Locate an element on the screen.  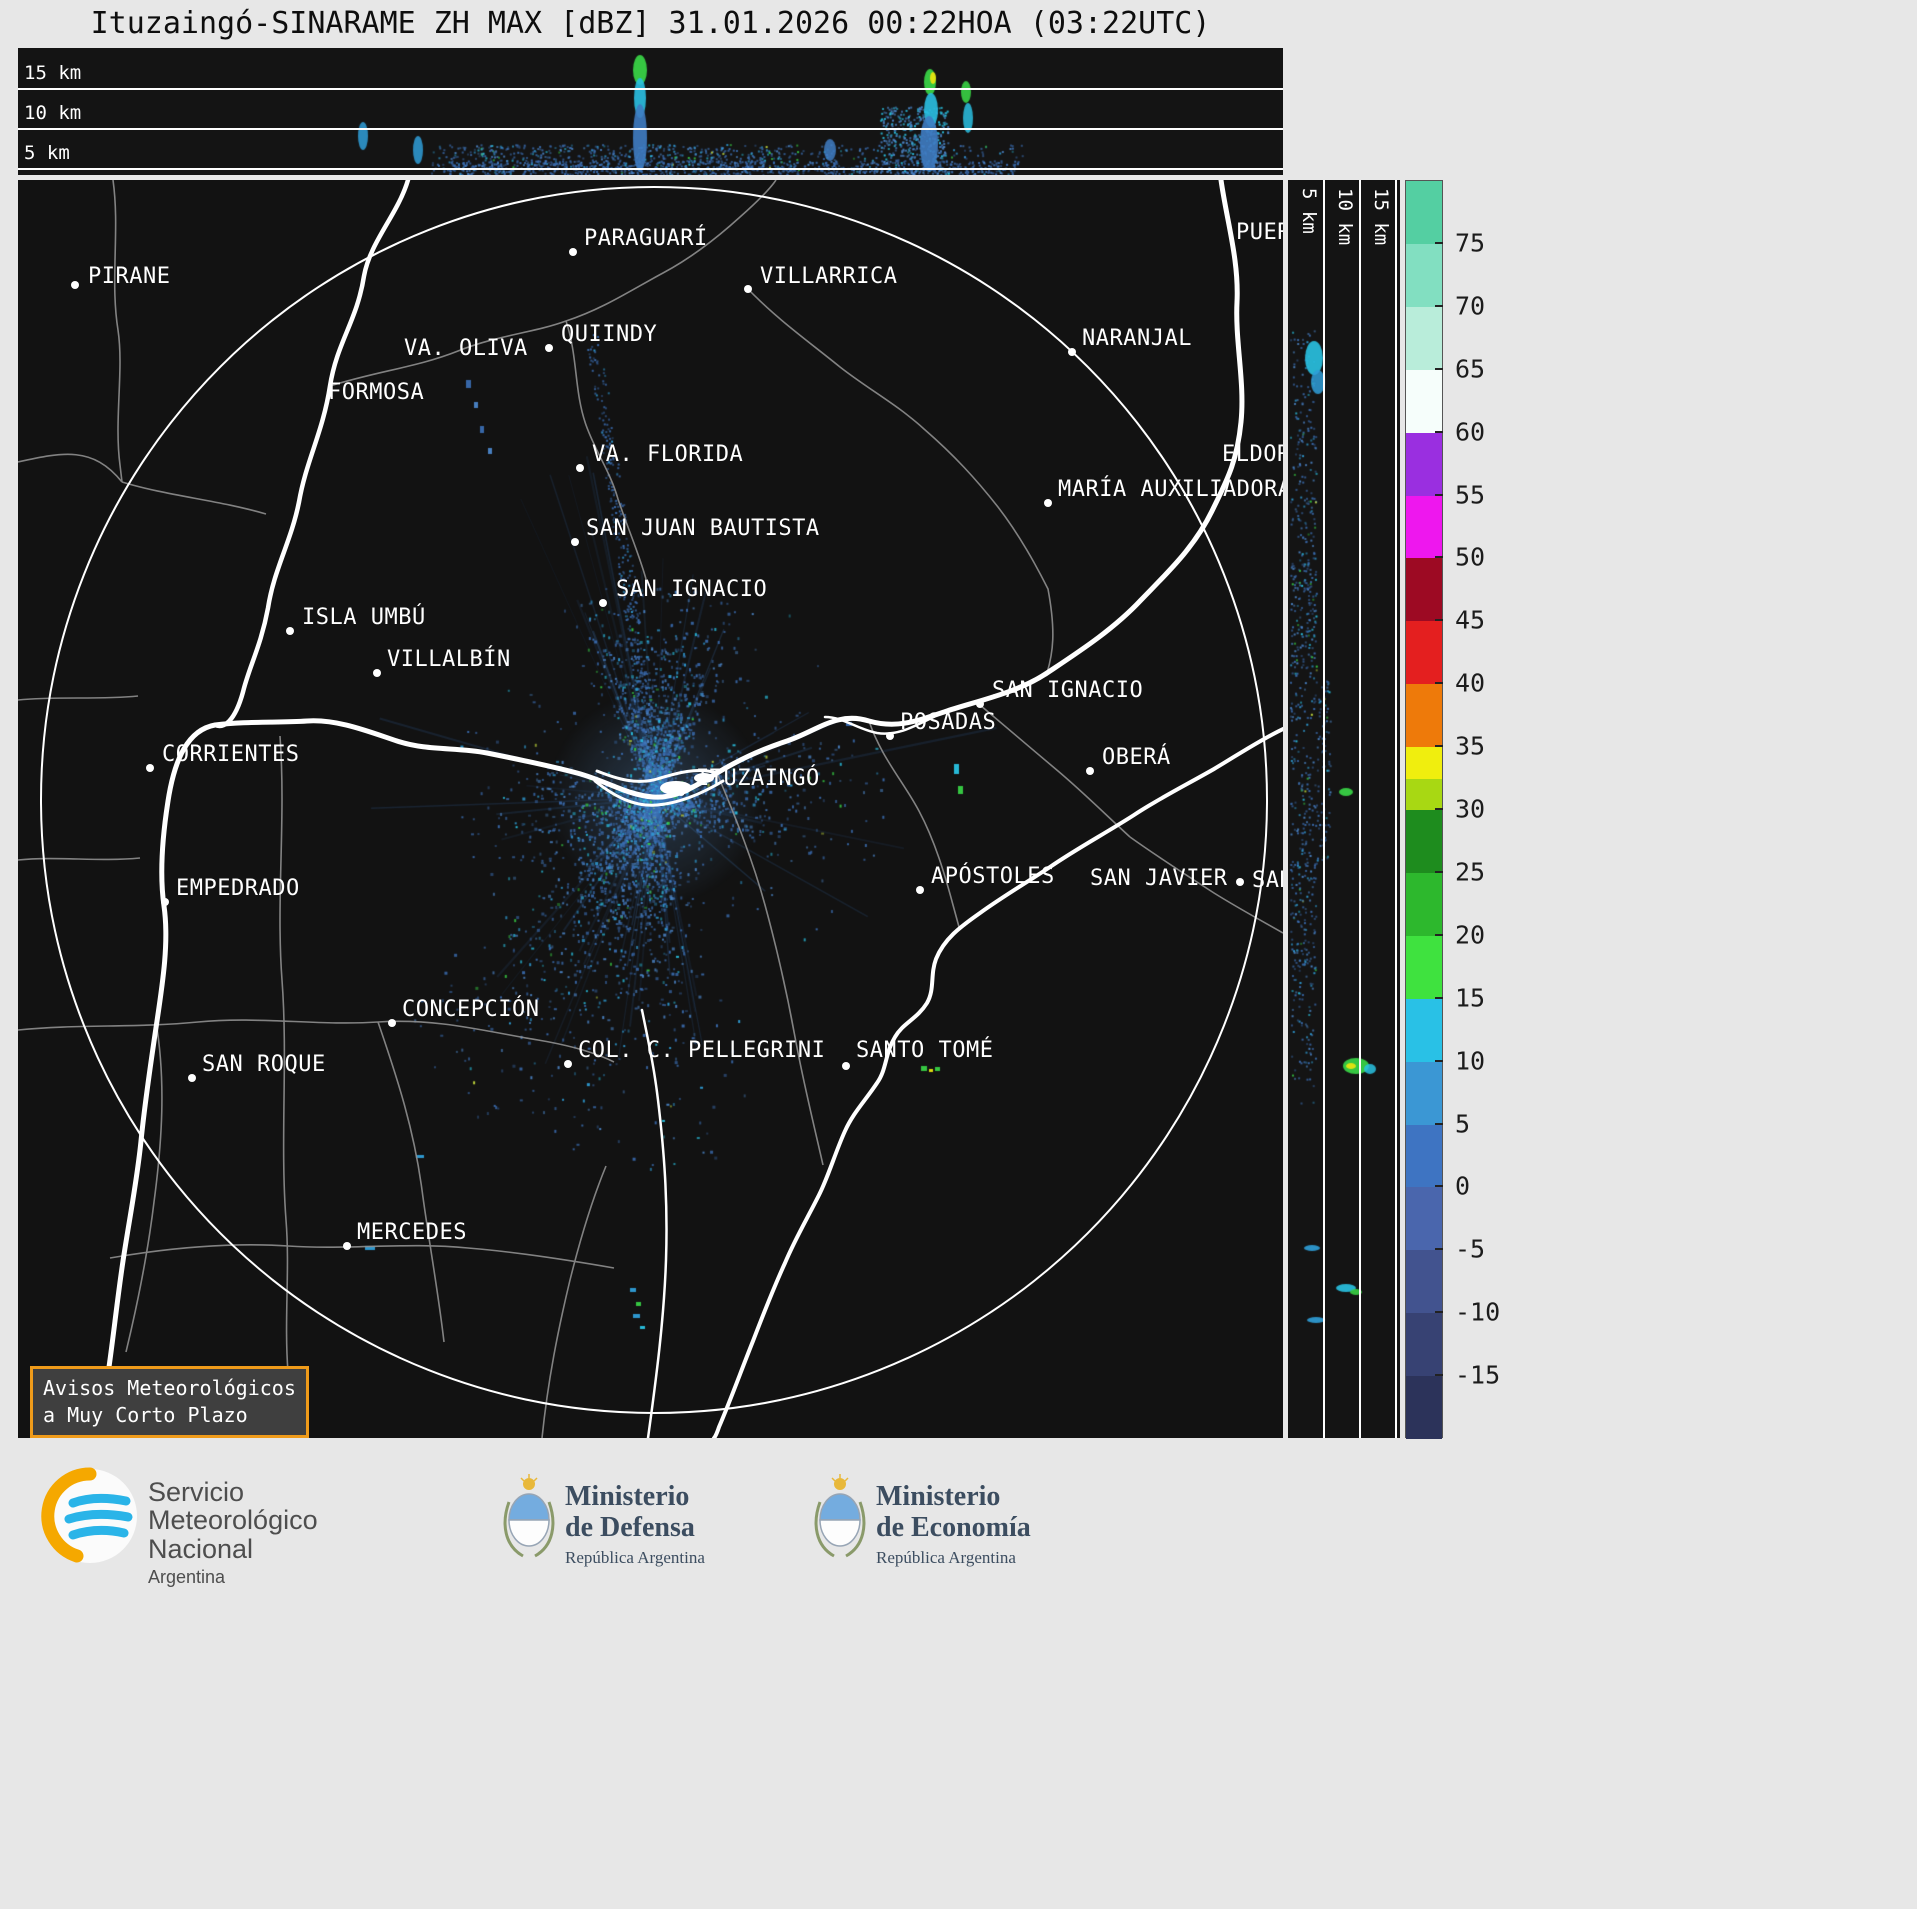
city-label: ITUZAINGÓ is located at coordinates (758, 778).